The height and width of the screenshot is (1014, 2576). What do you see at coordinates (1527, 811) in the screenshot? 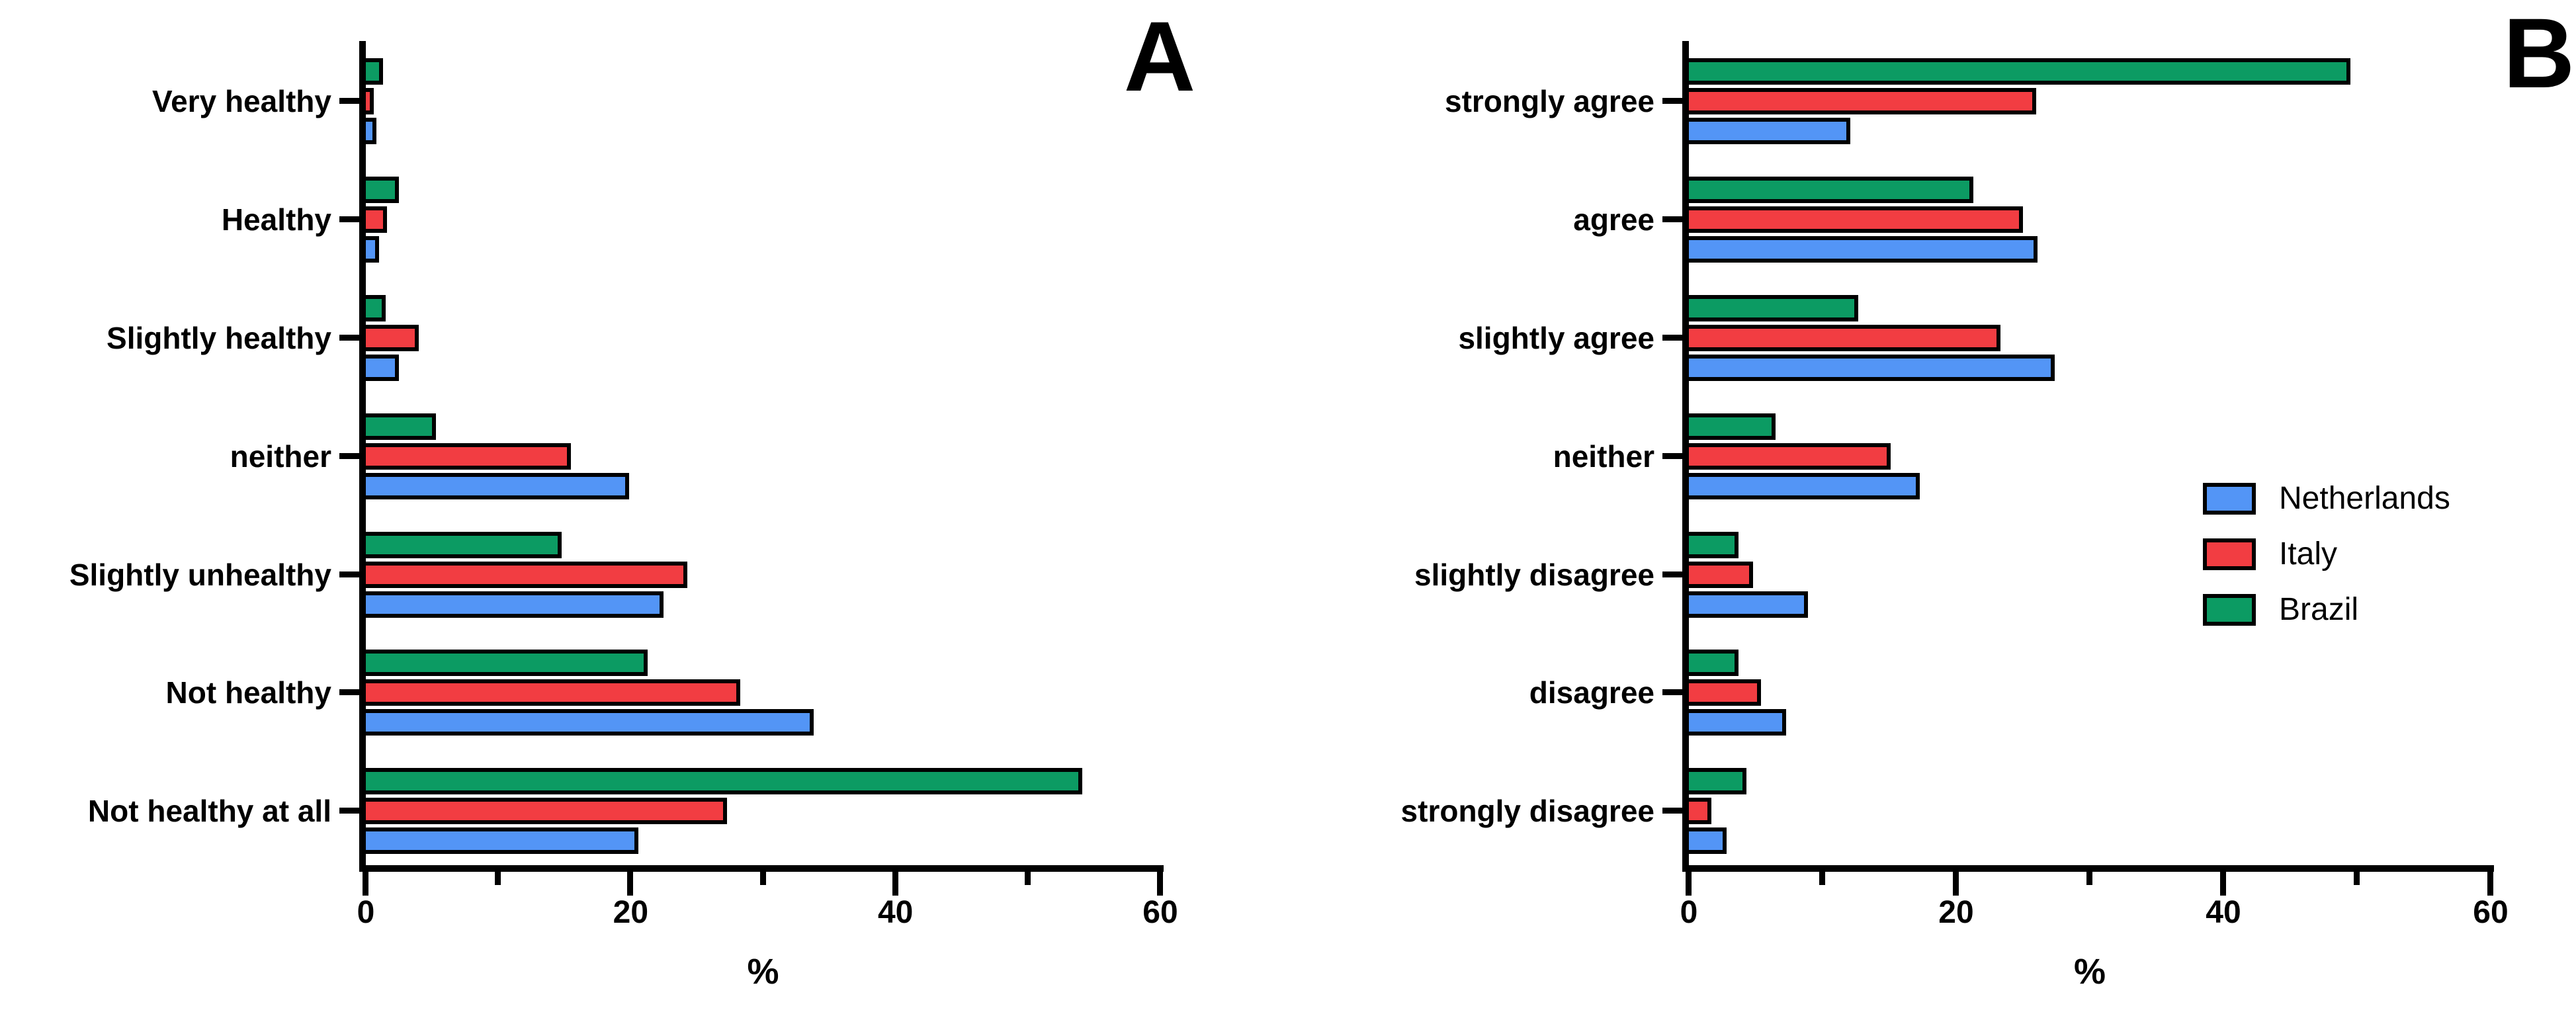
I see `category-label: strongly disagree` at bounding box center [1527, 811].